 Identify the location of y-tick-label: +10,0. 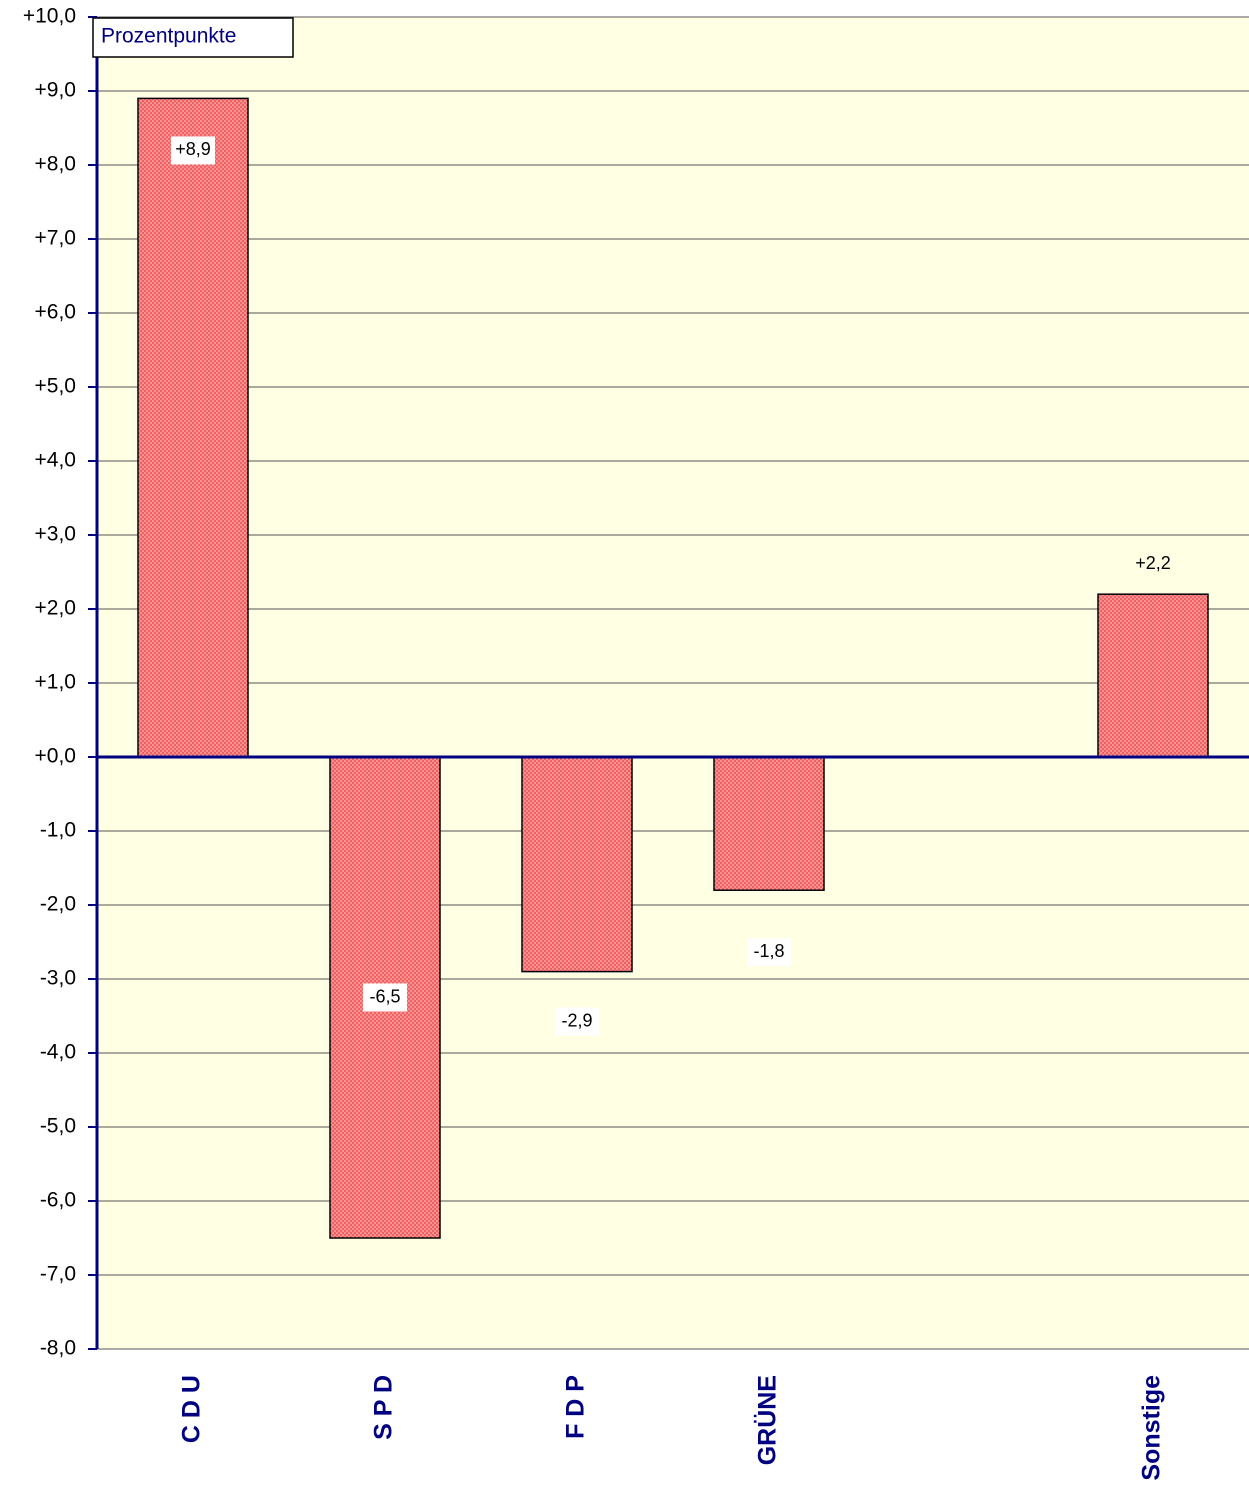
(49, 16).